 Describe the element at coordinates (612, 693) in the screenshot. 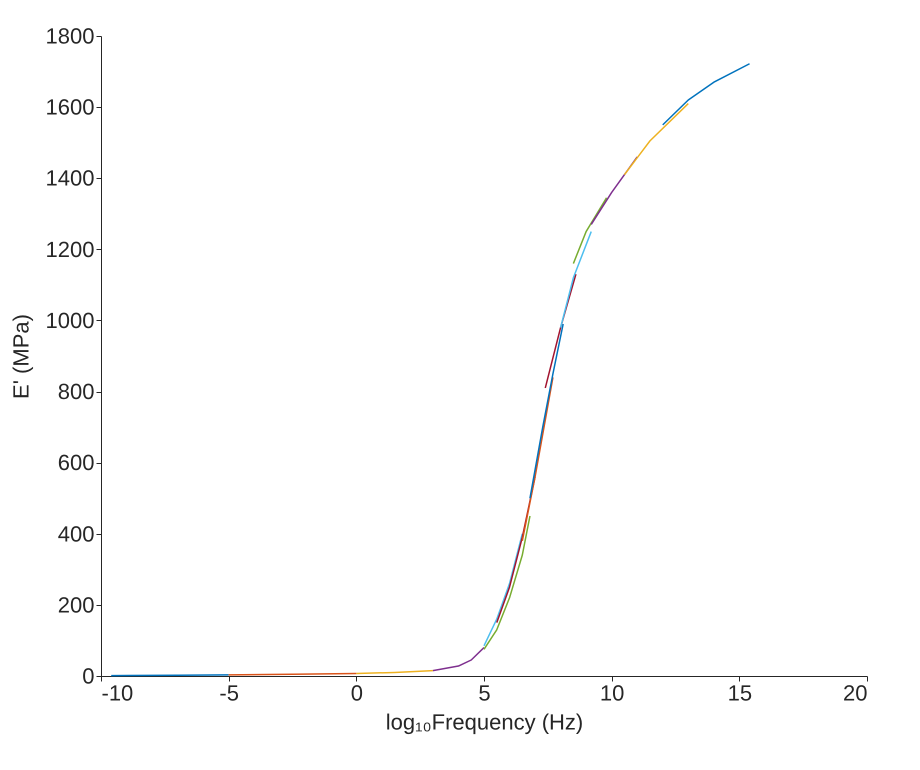

I see `x-tick-label: 10` at that location.